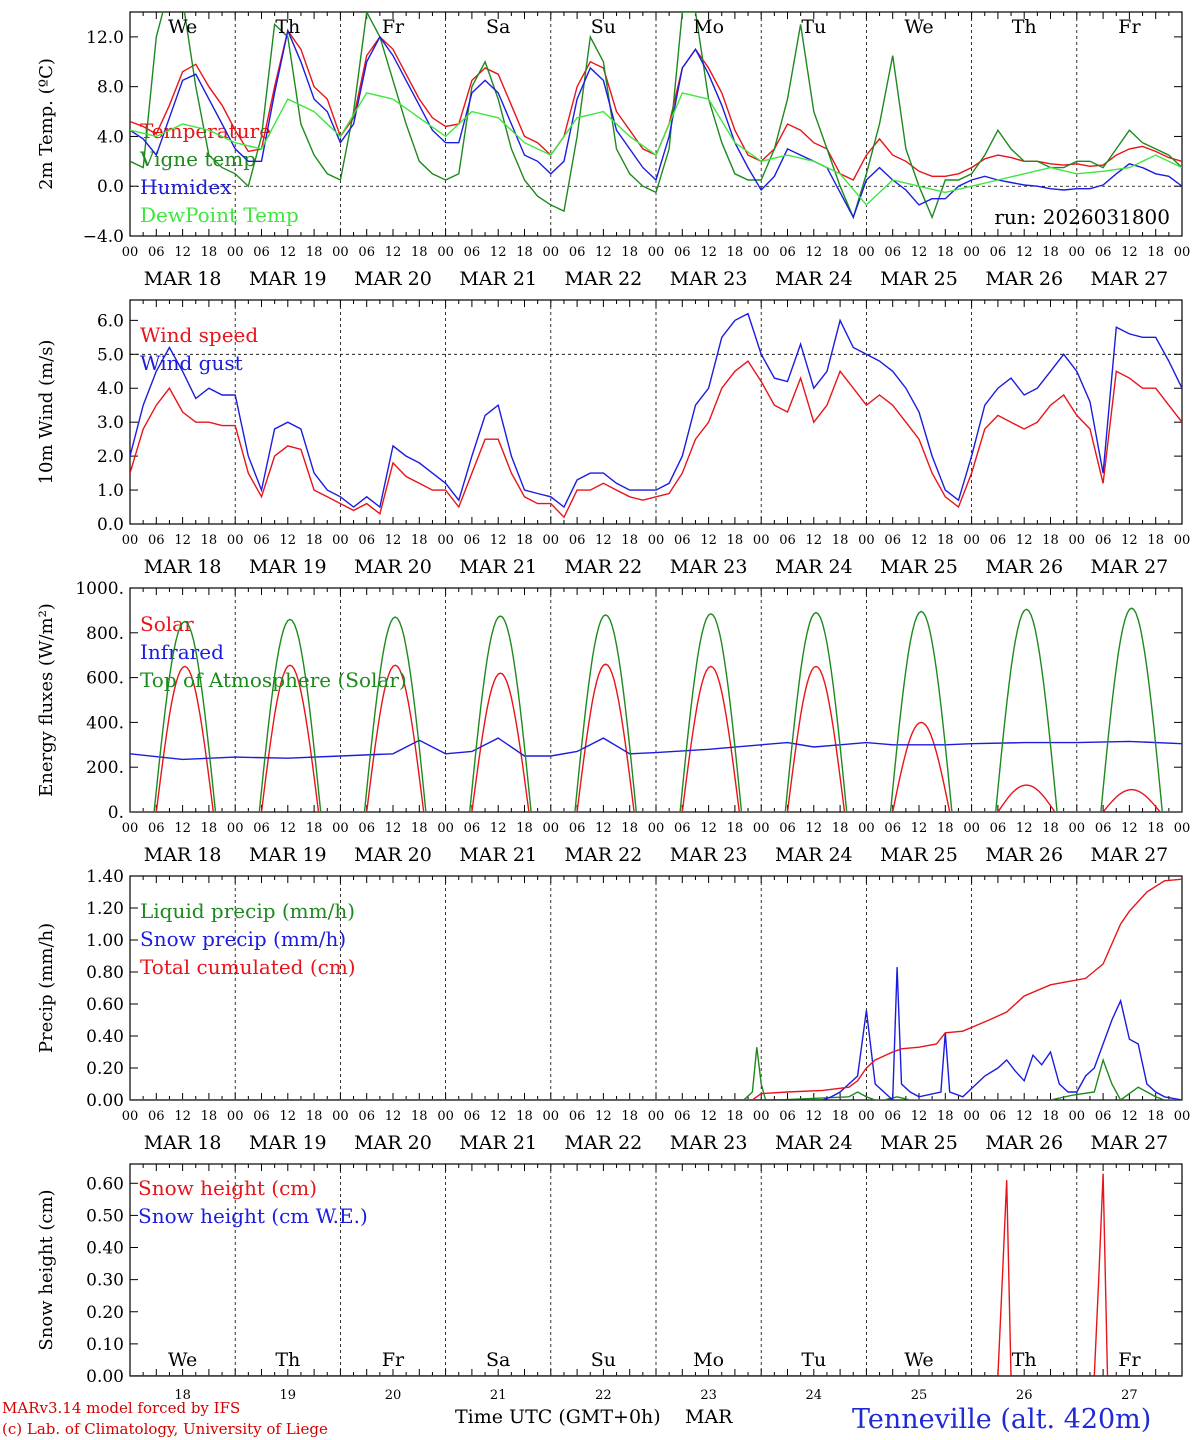  Describe the element at coordinates (1129, 27) in the screenshot. I see `day-label: Fr` at that location.